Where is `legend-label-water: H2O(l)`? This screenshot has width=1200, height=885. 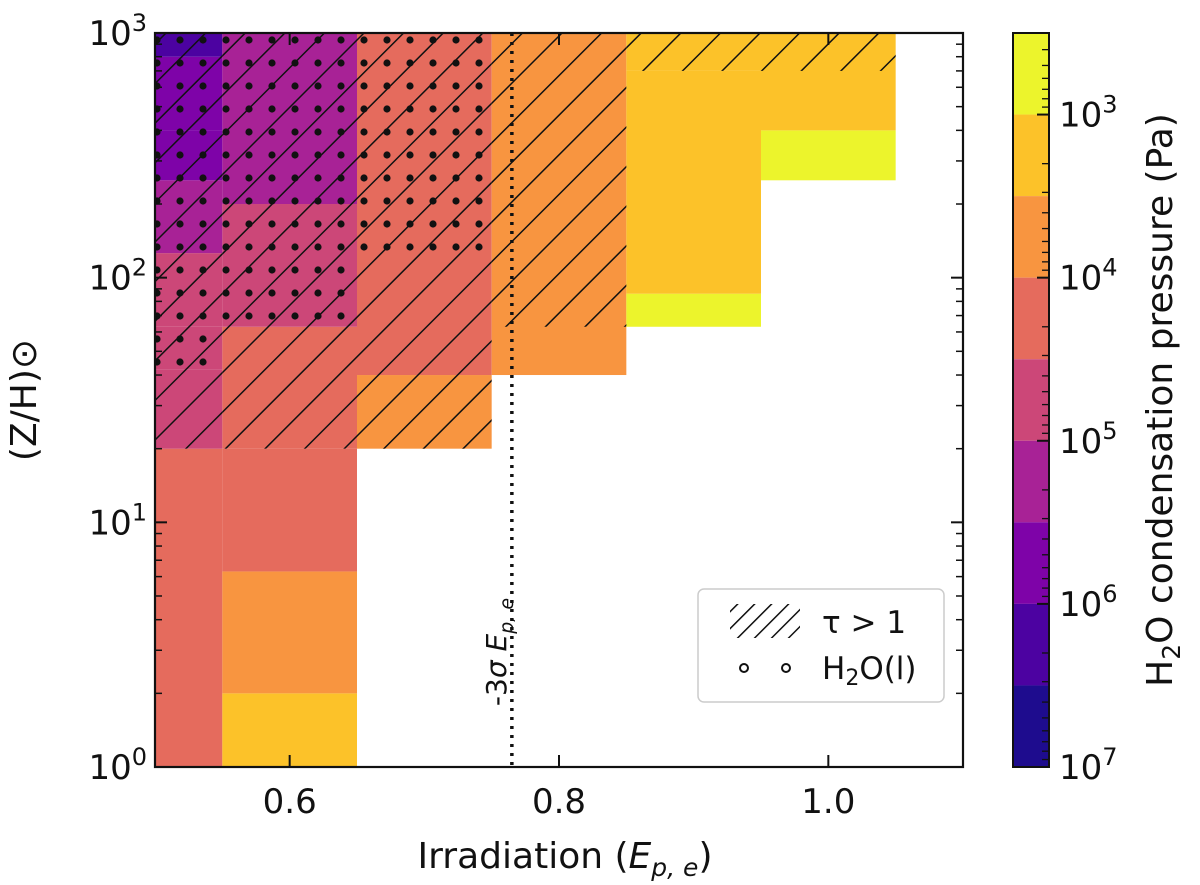
legend-label-water: H2O(l) is located at coordinates (869, 671).